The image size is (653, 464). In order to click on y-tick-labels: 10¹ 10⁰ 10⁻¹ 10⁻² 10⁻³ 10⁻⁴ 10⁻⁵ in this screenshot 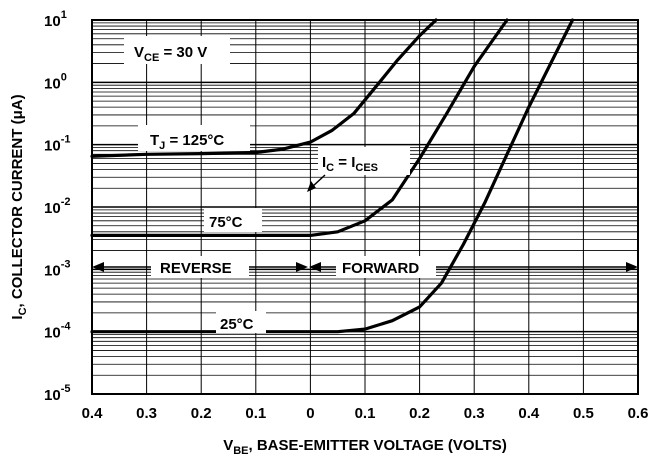, I will do `click(57, 206)`.